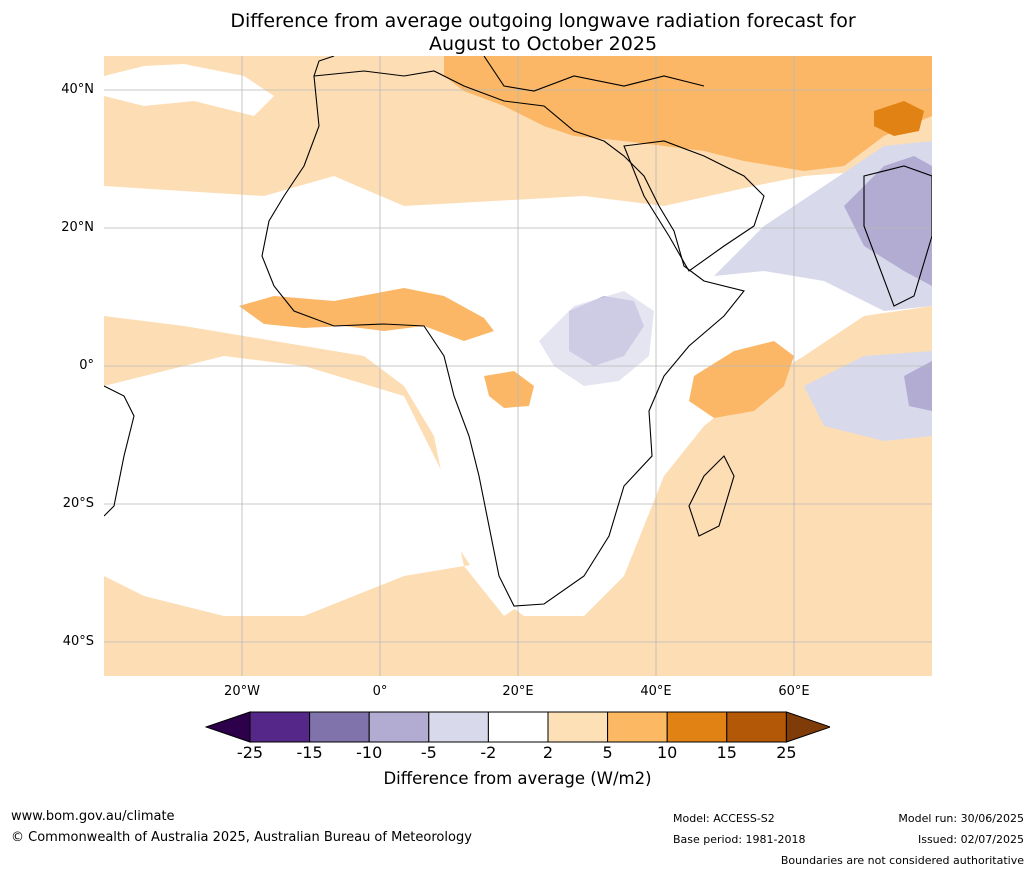  I want to click on colorbar-extend-low, so click(228, 727).